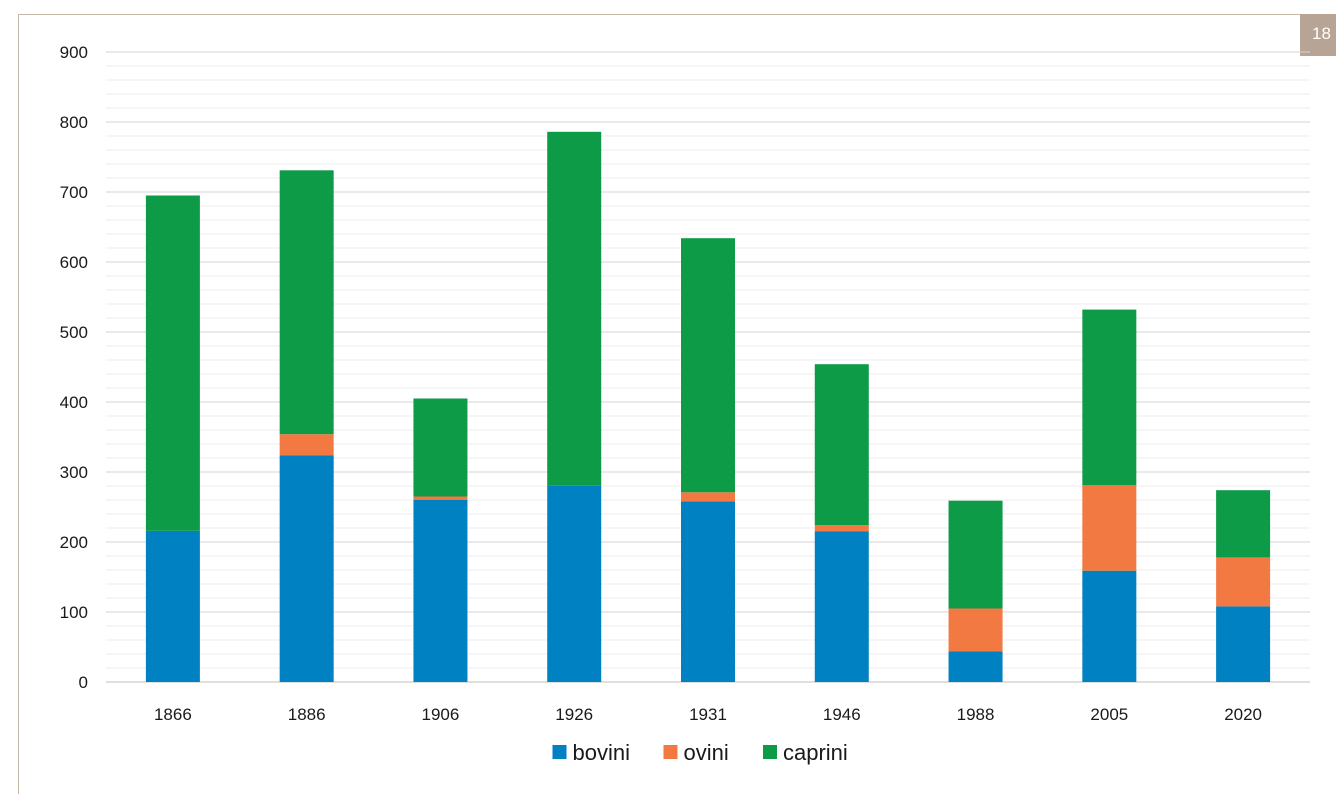  I want to click on x-tick-label: 1931, so click(708, 714).